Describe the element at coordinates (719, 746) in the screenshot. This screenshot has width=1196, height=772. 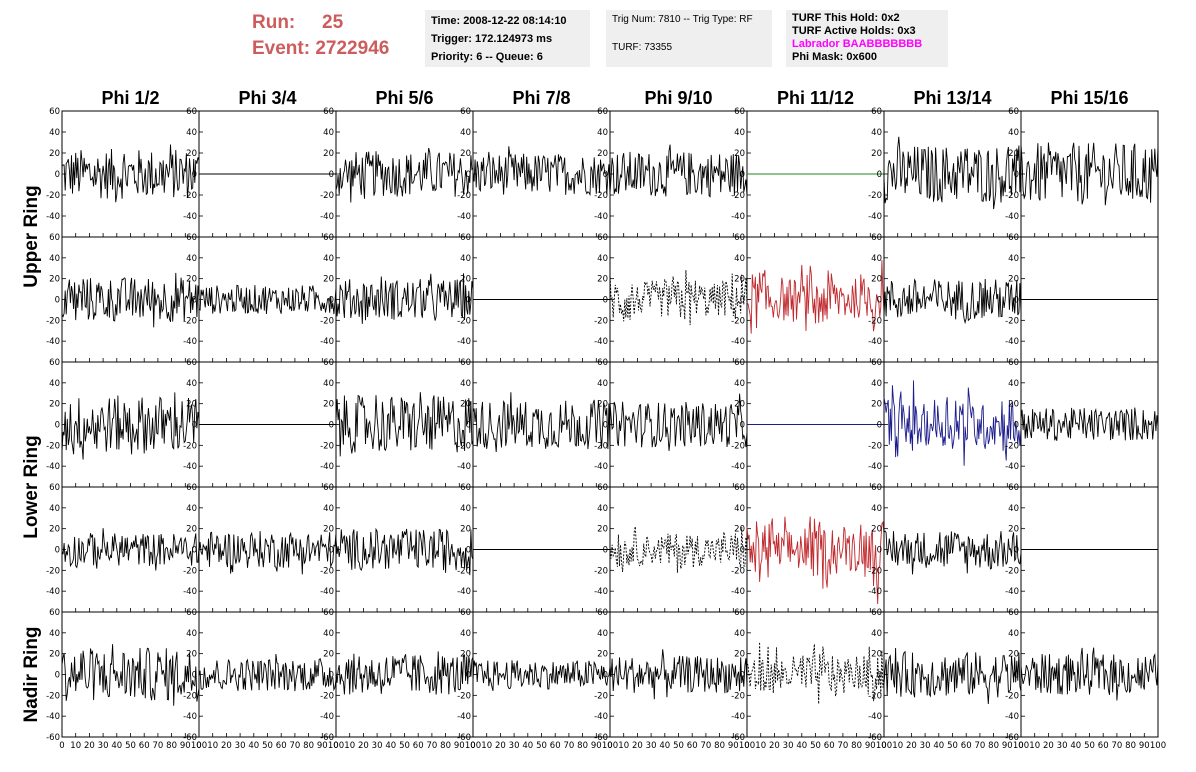
I see `x-tick-label: 80` at that location.